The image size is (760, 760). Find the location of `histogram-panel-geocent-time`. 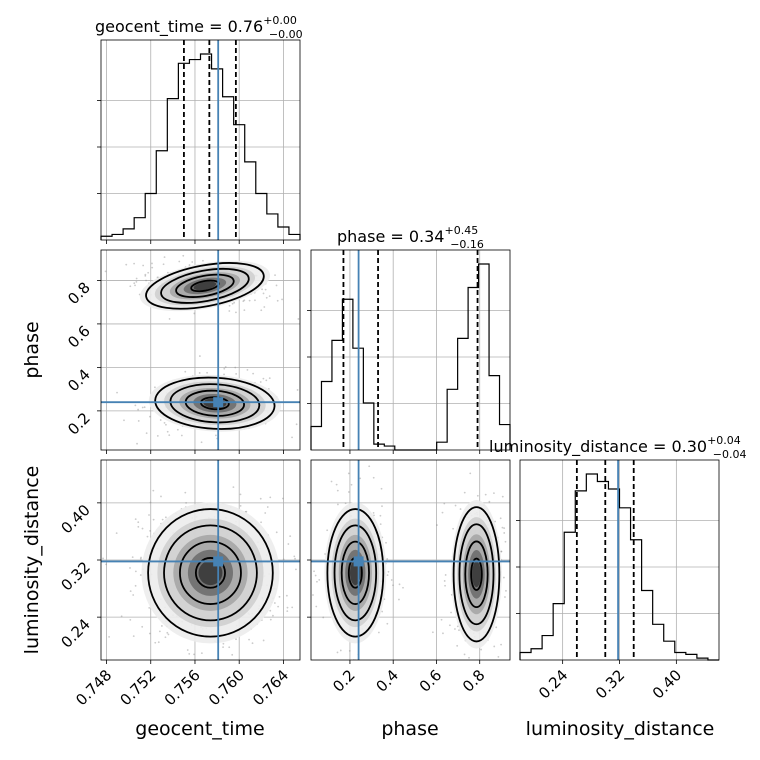

histogram-panel-geocent-time is located at coordinates (199, 141).